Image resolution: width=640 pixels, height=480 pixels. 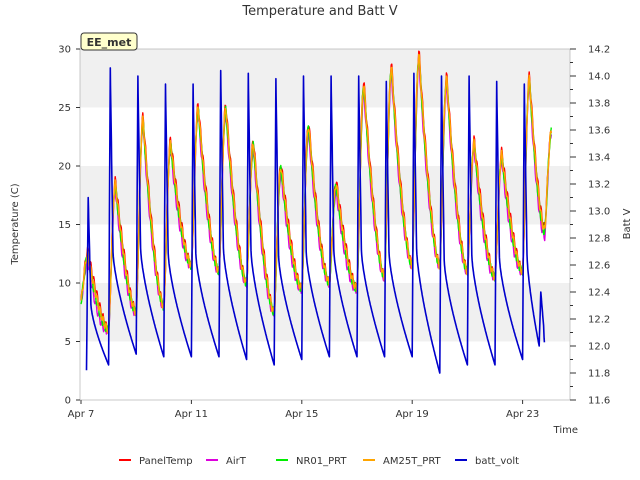 What do you see at coordinates (599, 185) in the screenshot?
I see `y-right-tick-label: 13.2` at bounding box center [599, 185].